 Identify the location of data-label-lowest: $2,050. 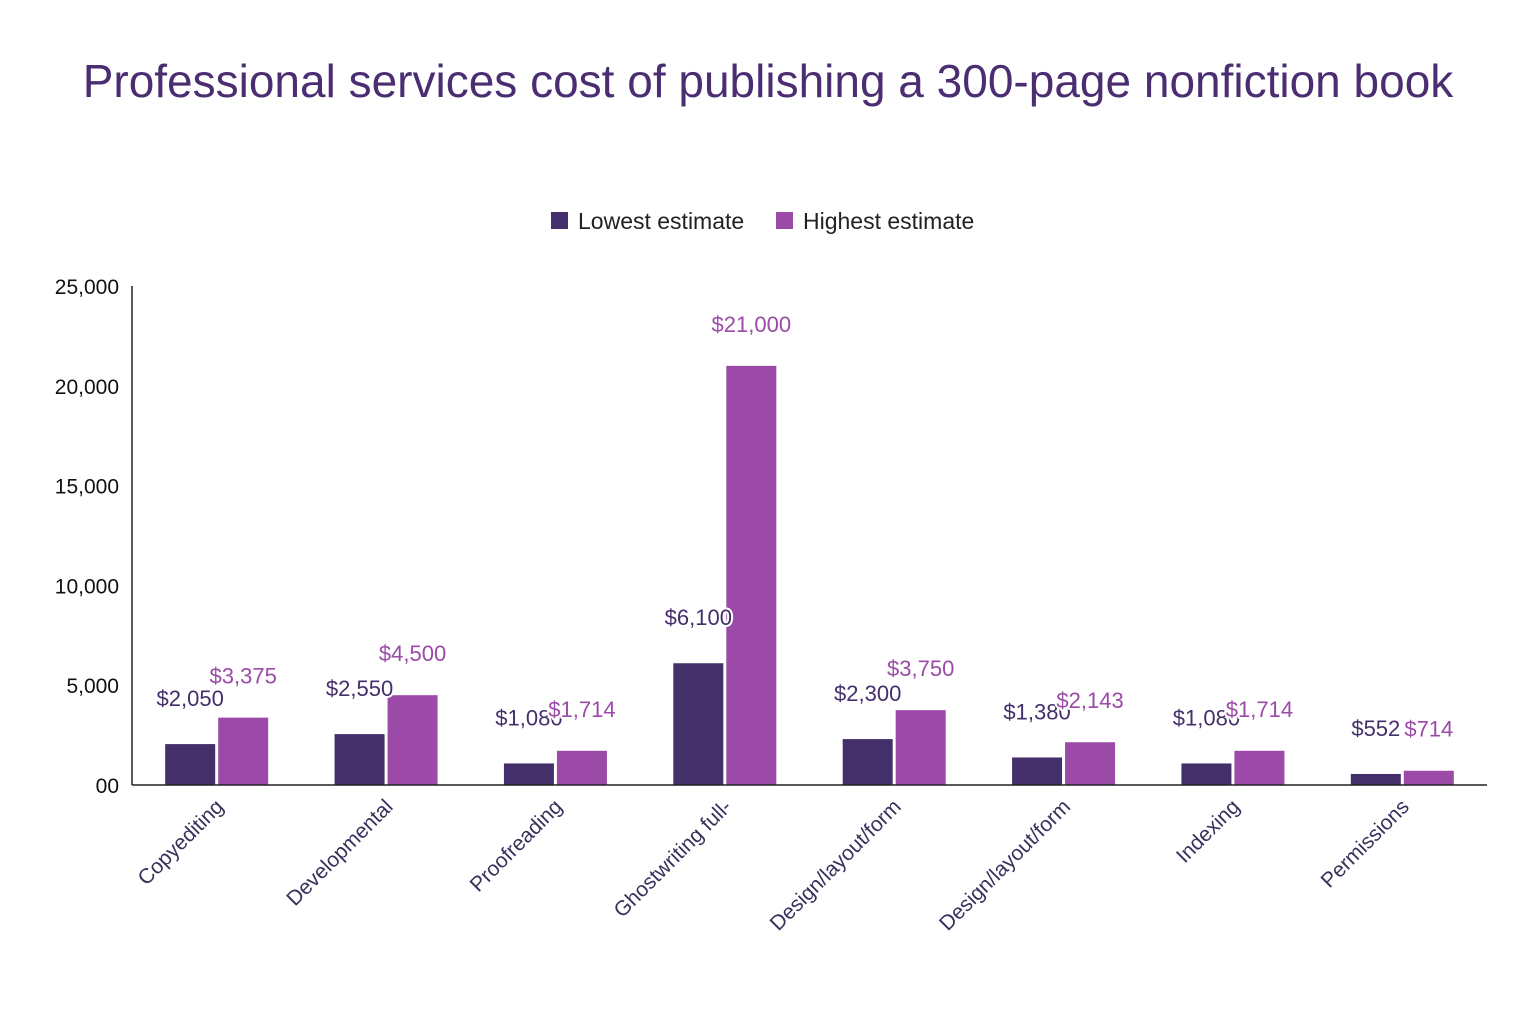
(190, 698).